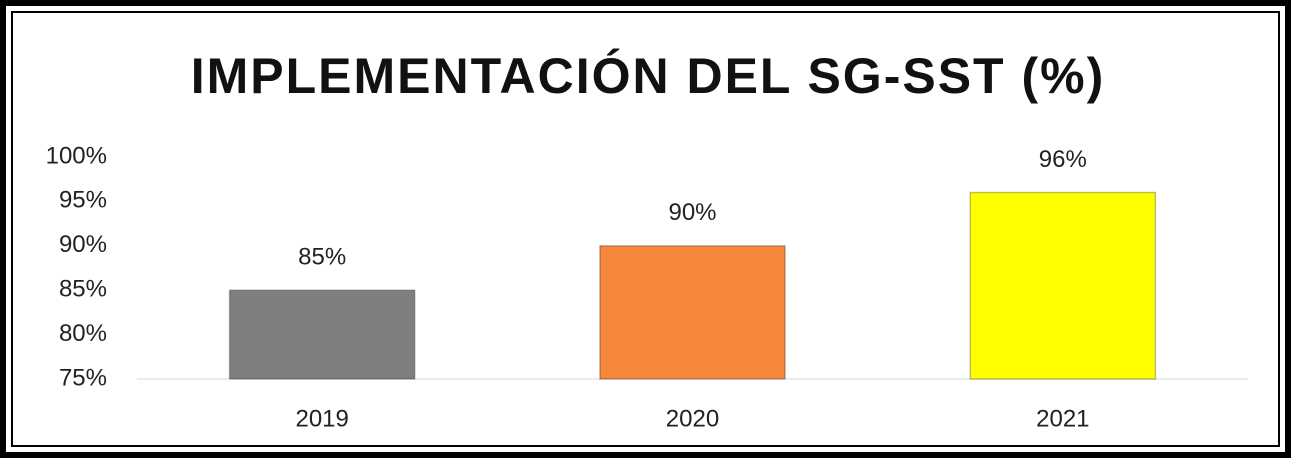 Image resolution: width=1291 pixels, height=458 pixels. What do you see at coordinates (76, 155) in the screenshot?
I see `y-tick-label: 100%` at bounding box center [76, 155].